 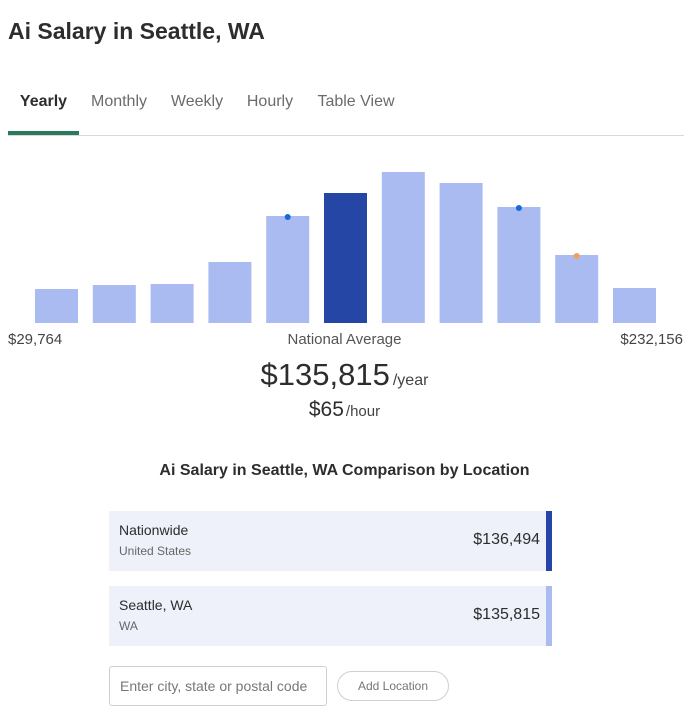 What do you see at coordinates (330, 541) in the screenshot?
I see `location-card-nationwide: Nationwide United States $136,494` at bounding box center [330, 541].